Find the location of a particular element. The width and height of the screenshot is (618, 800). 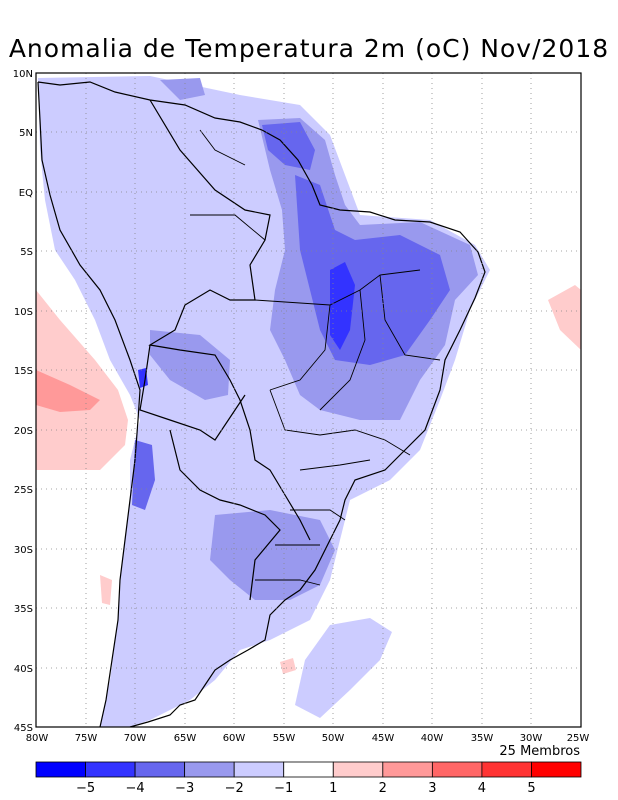

lon-label: 45W is located at coordinates (383, 738).